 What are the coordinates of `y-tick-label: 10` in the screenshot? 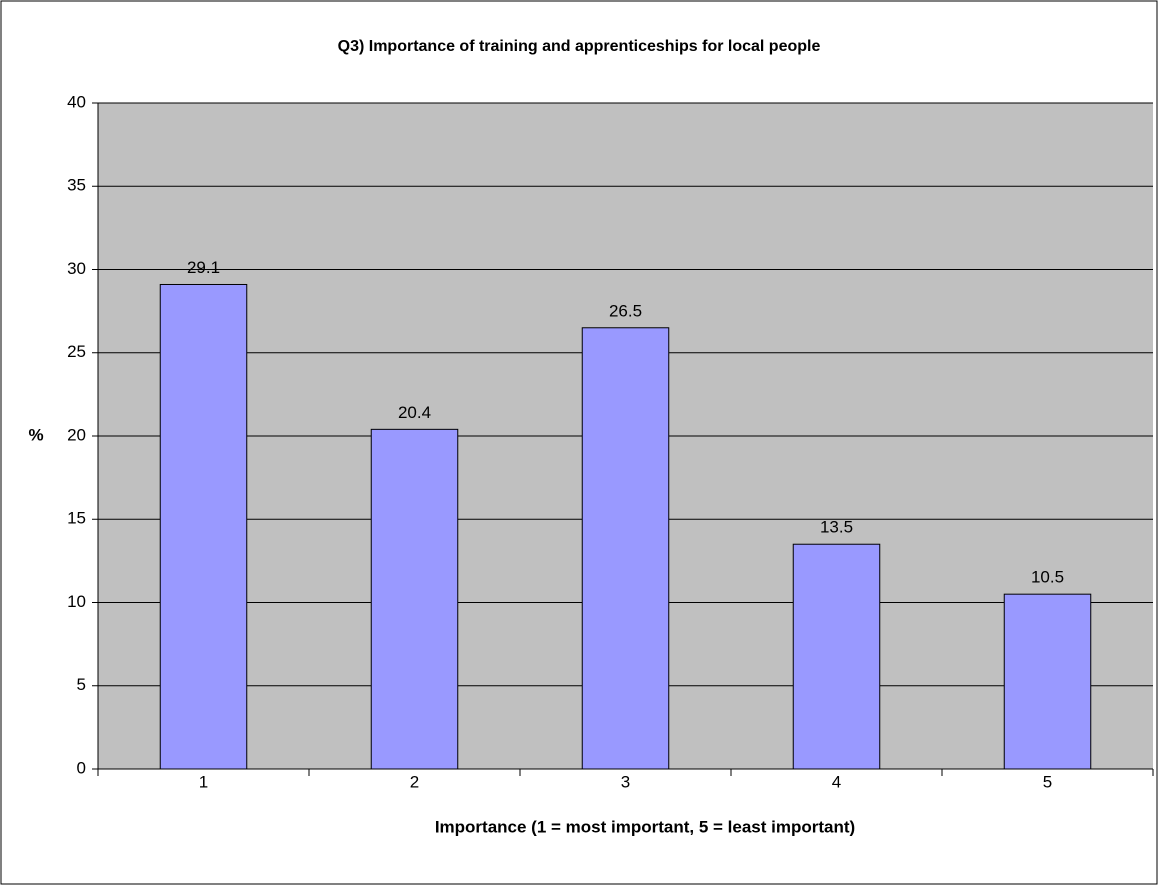 It's located at (76, 601).